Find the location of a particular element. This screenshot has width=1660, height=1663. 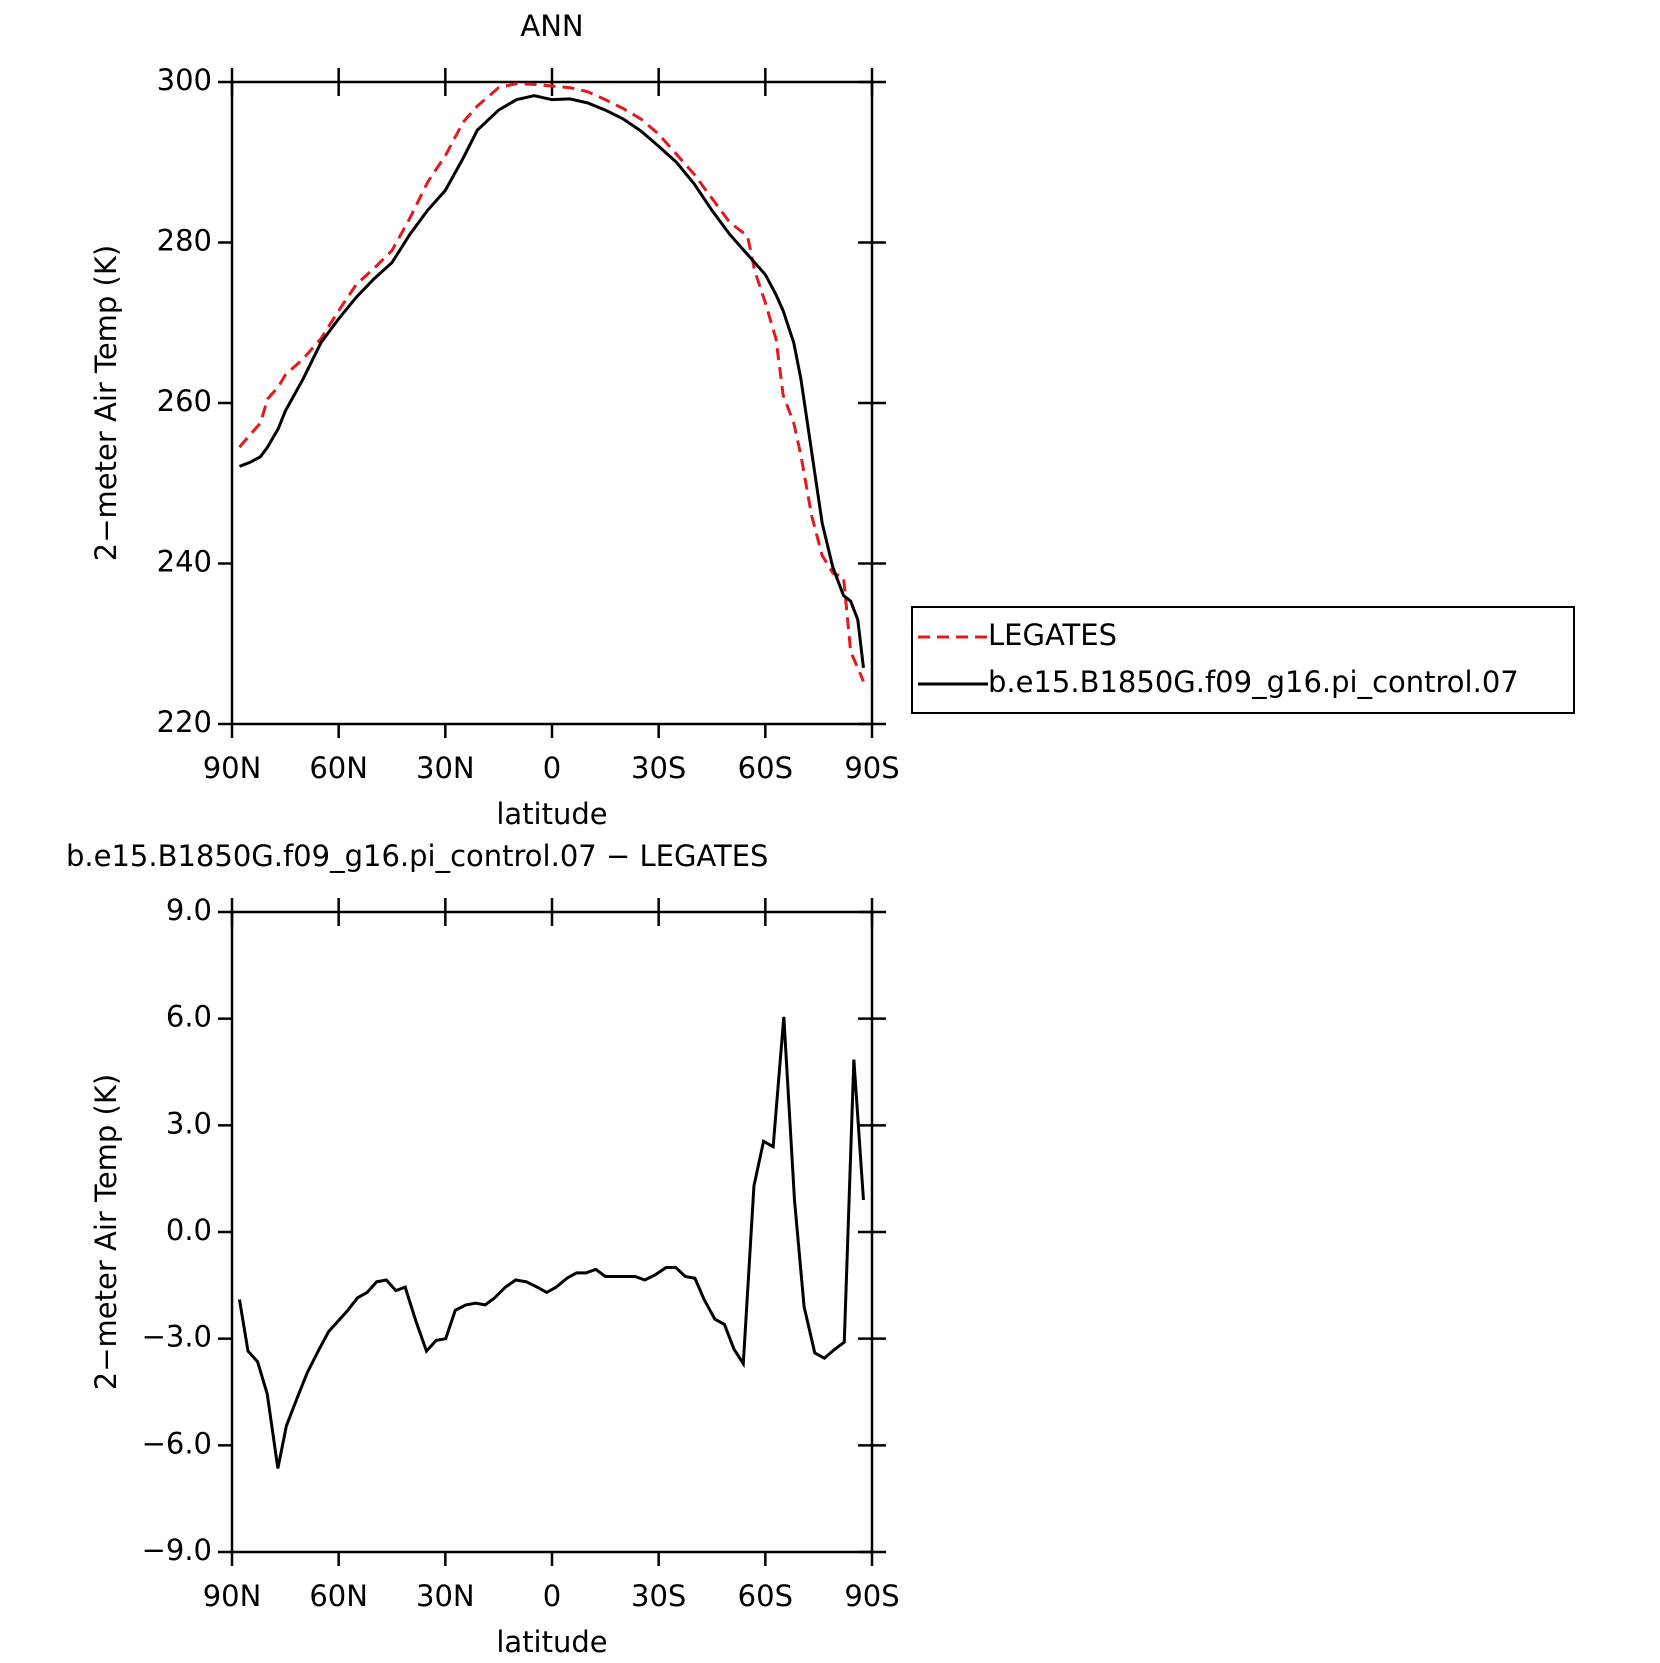

y-tick-label: 9.0 is located at coordinates (189, 910).